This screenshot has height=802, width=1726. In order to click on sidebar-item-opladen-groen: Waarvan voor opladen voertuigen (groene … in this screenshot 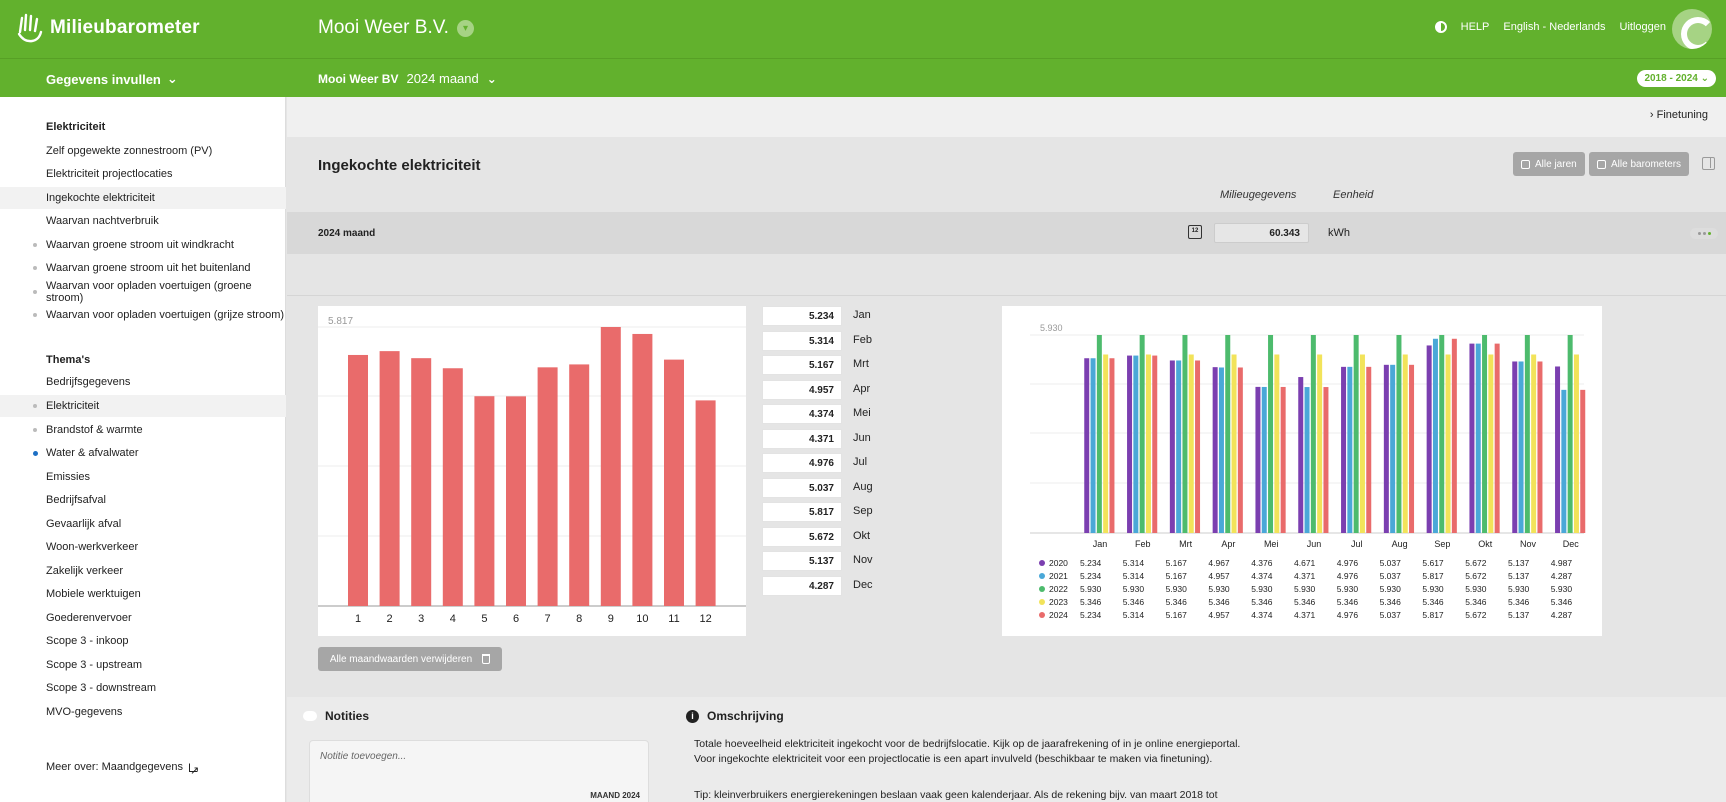, I will do `click(143, 292)`.